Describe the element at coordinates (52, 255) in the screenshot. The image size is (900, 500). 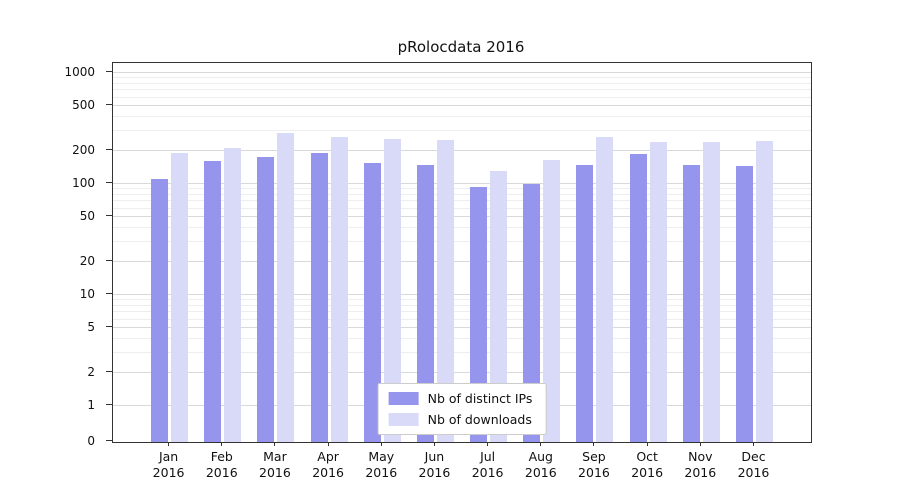
I see `y-axis-labels: 0 1 2 5 10 20 50 100 200 500 1000` at that location.